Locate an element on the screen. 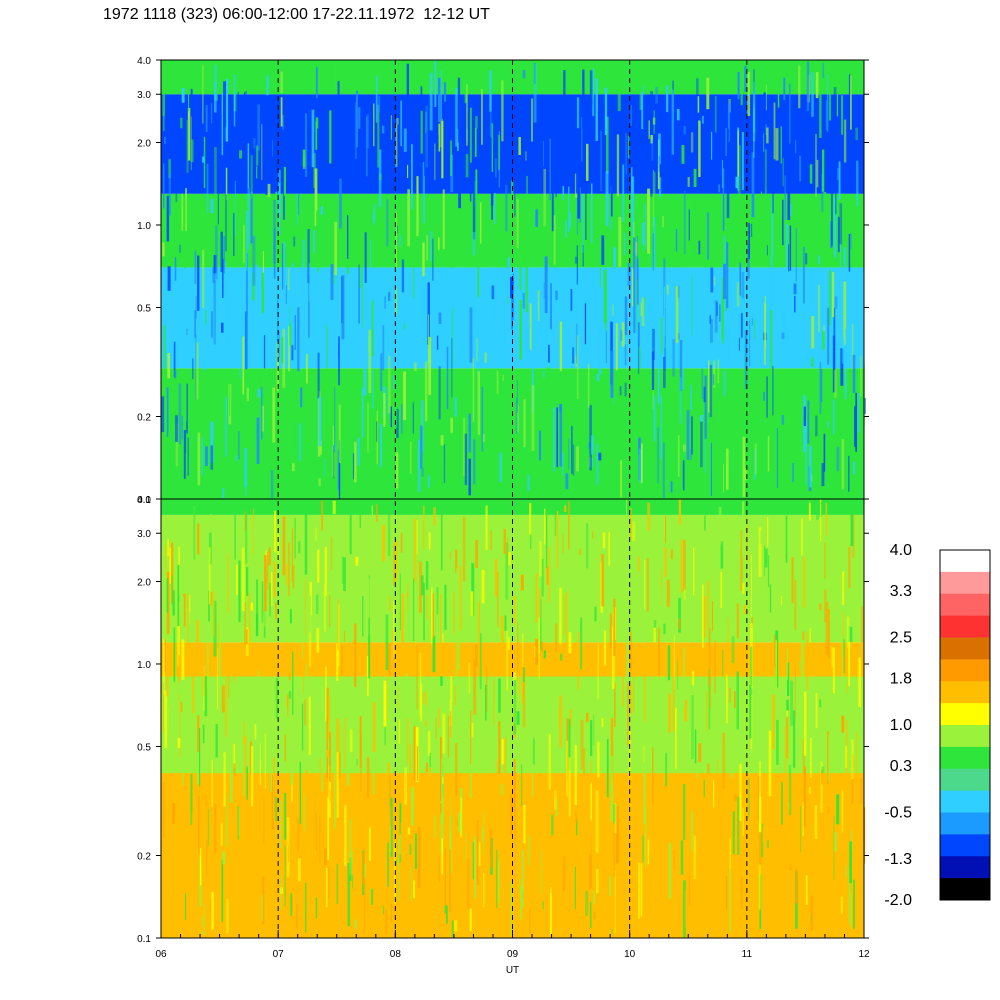  lower-ytick-label: 4.0 is located at coordinates (144, 500).